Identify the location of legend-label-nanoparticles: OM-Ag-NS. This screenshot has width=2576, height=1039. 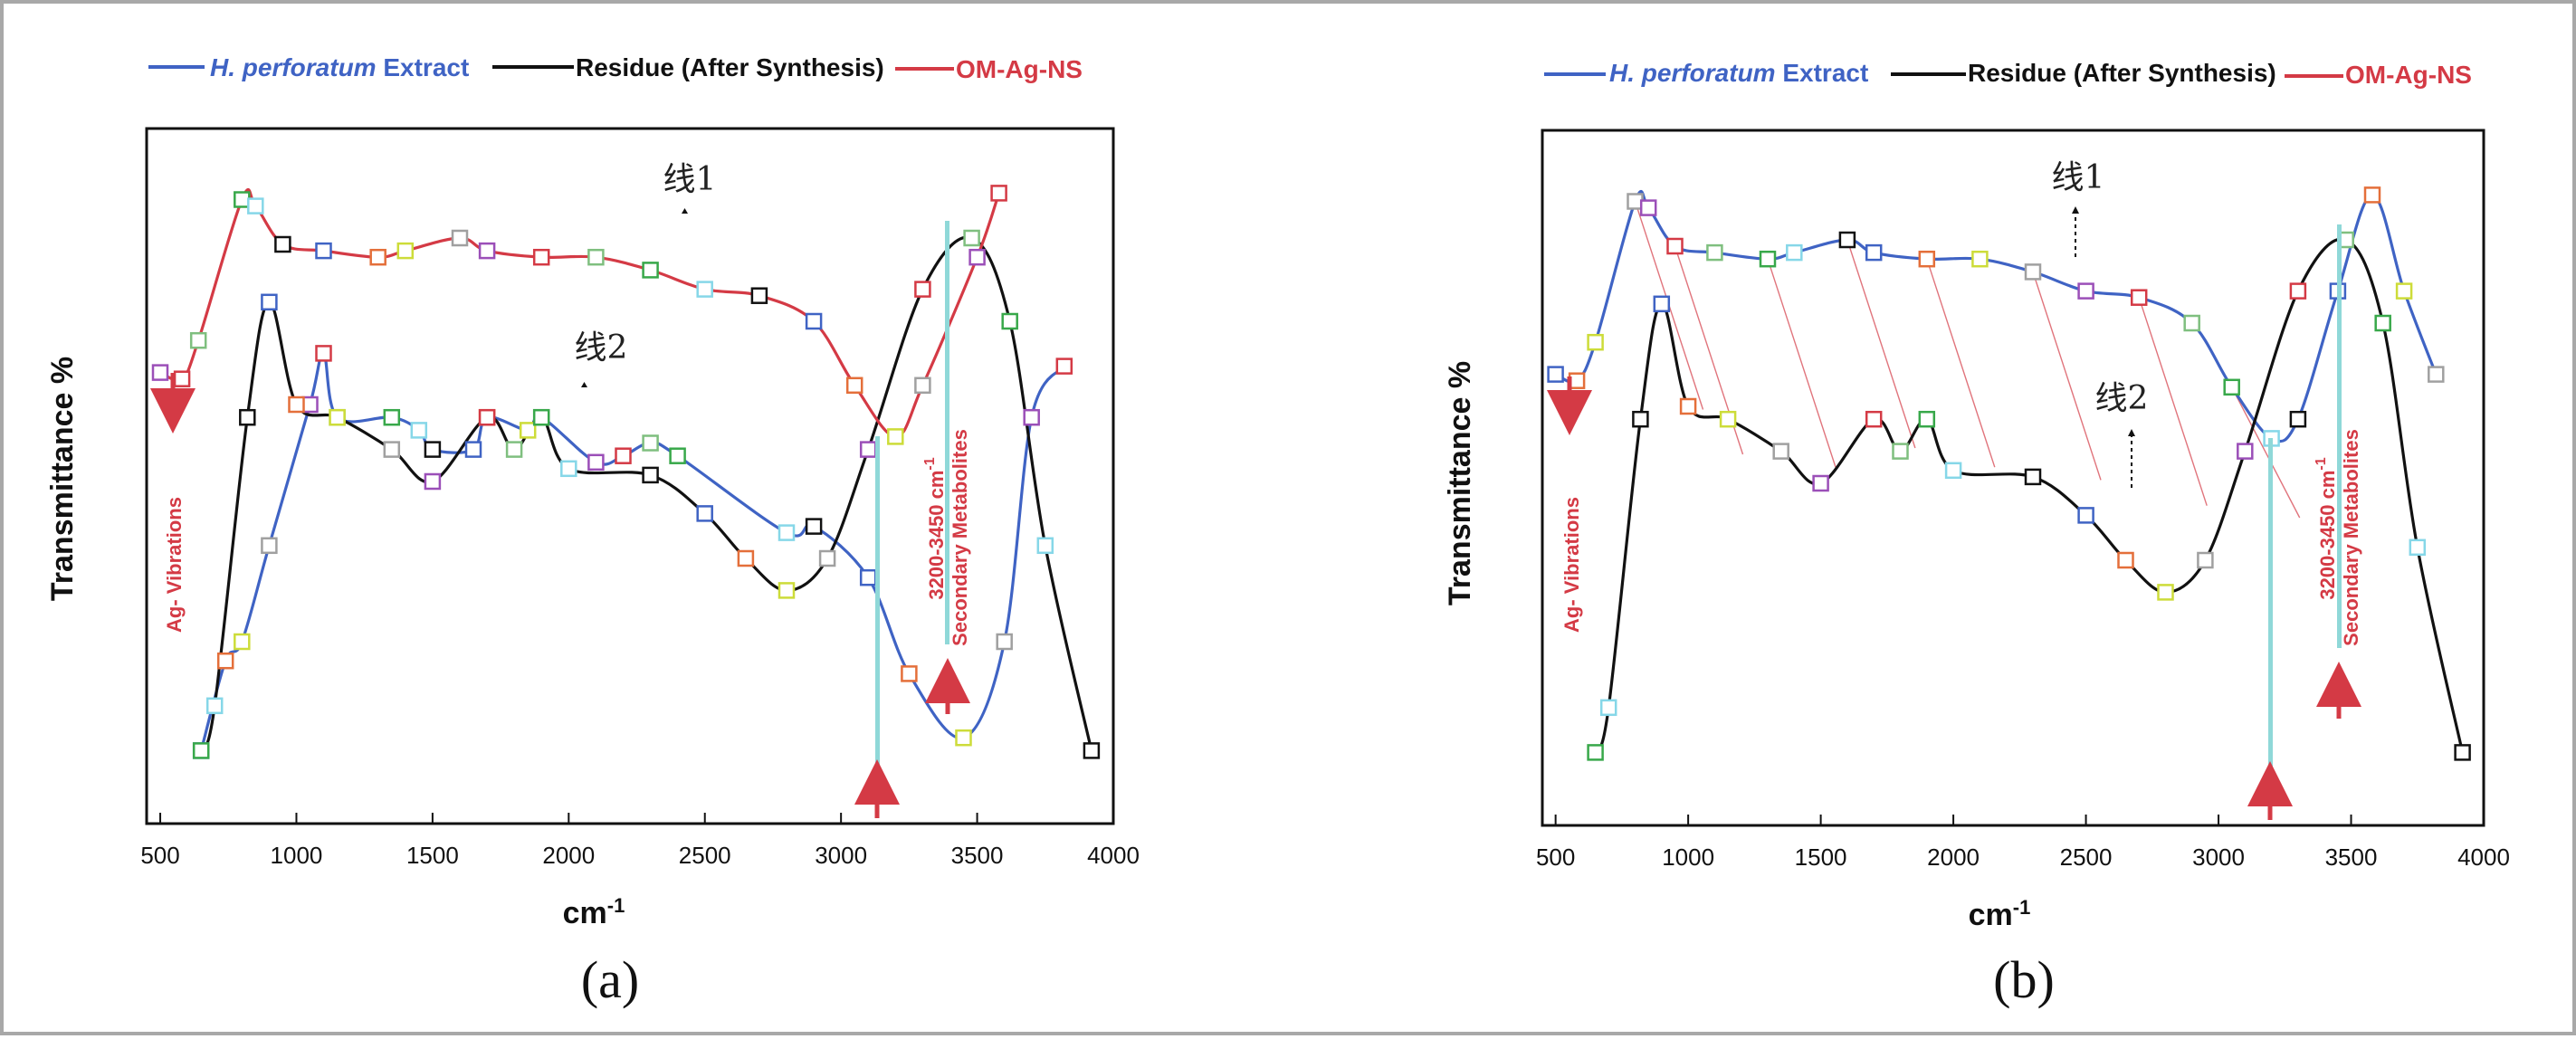
(1020, 69).